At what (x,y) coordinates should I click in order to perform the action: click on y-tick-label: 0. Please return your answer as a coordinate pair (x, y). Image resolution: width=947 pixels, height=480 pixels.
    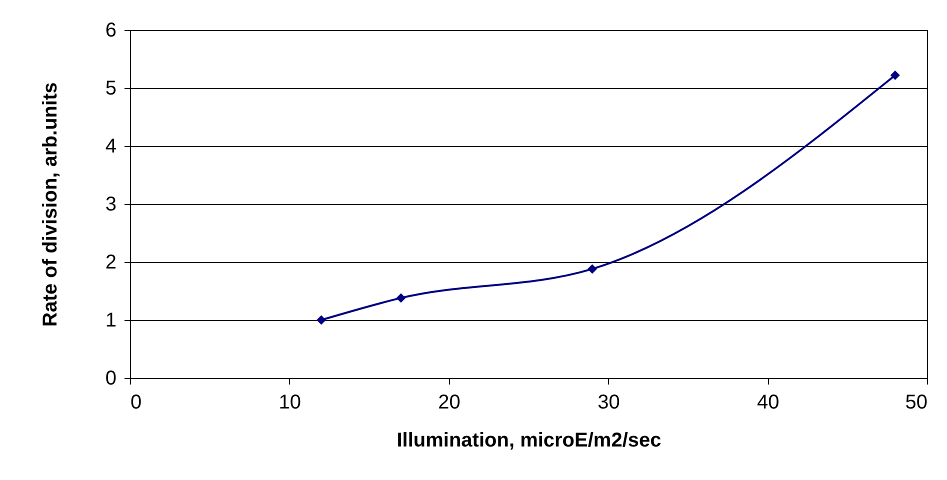
    Looking at the image, I should click on (110, 379).